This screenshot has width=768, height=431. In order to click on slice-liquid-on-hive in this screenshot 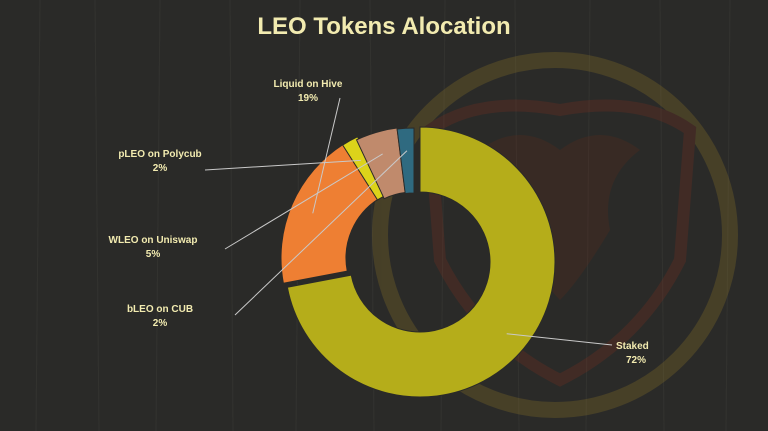, I will do `click(330, 213)`.